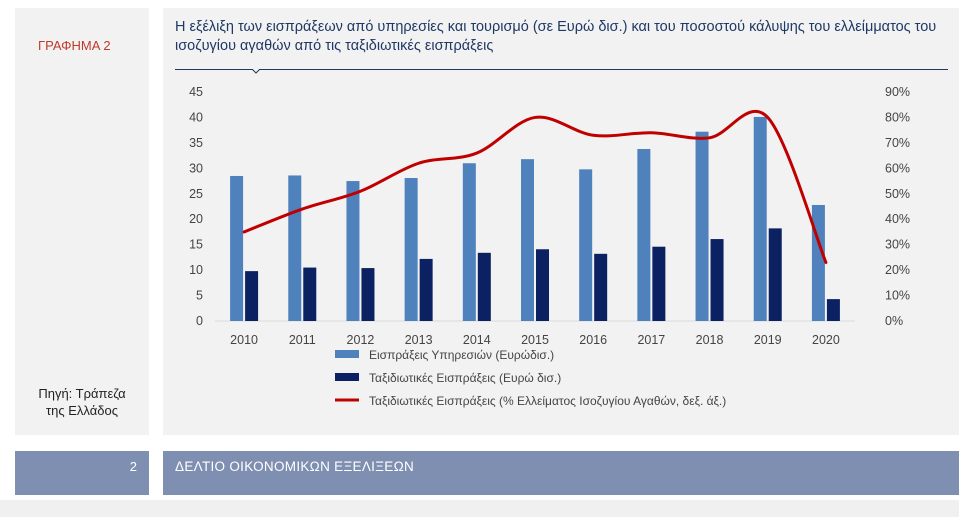 The image size is (959, 517). I want to click on x-tick-label: 2016, so click(593, 340).